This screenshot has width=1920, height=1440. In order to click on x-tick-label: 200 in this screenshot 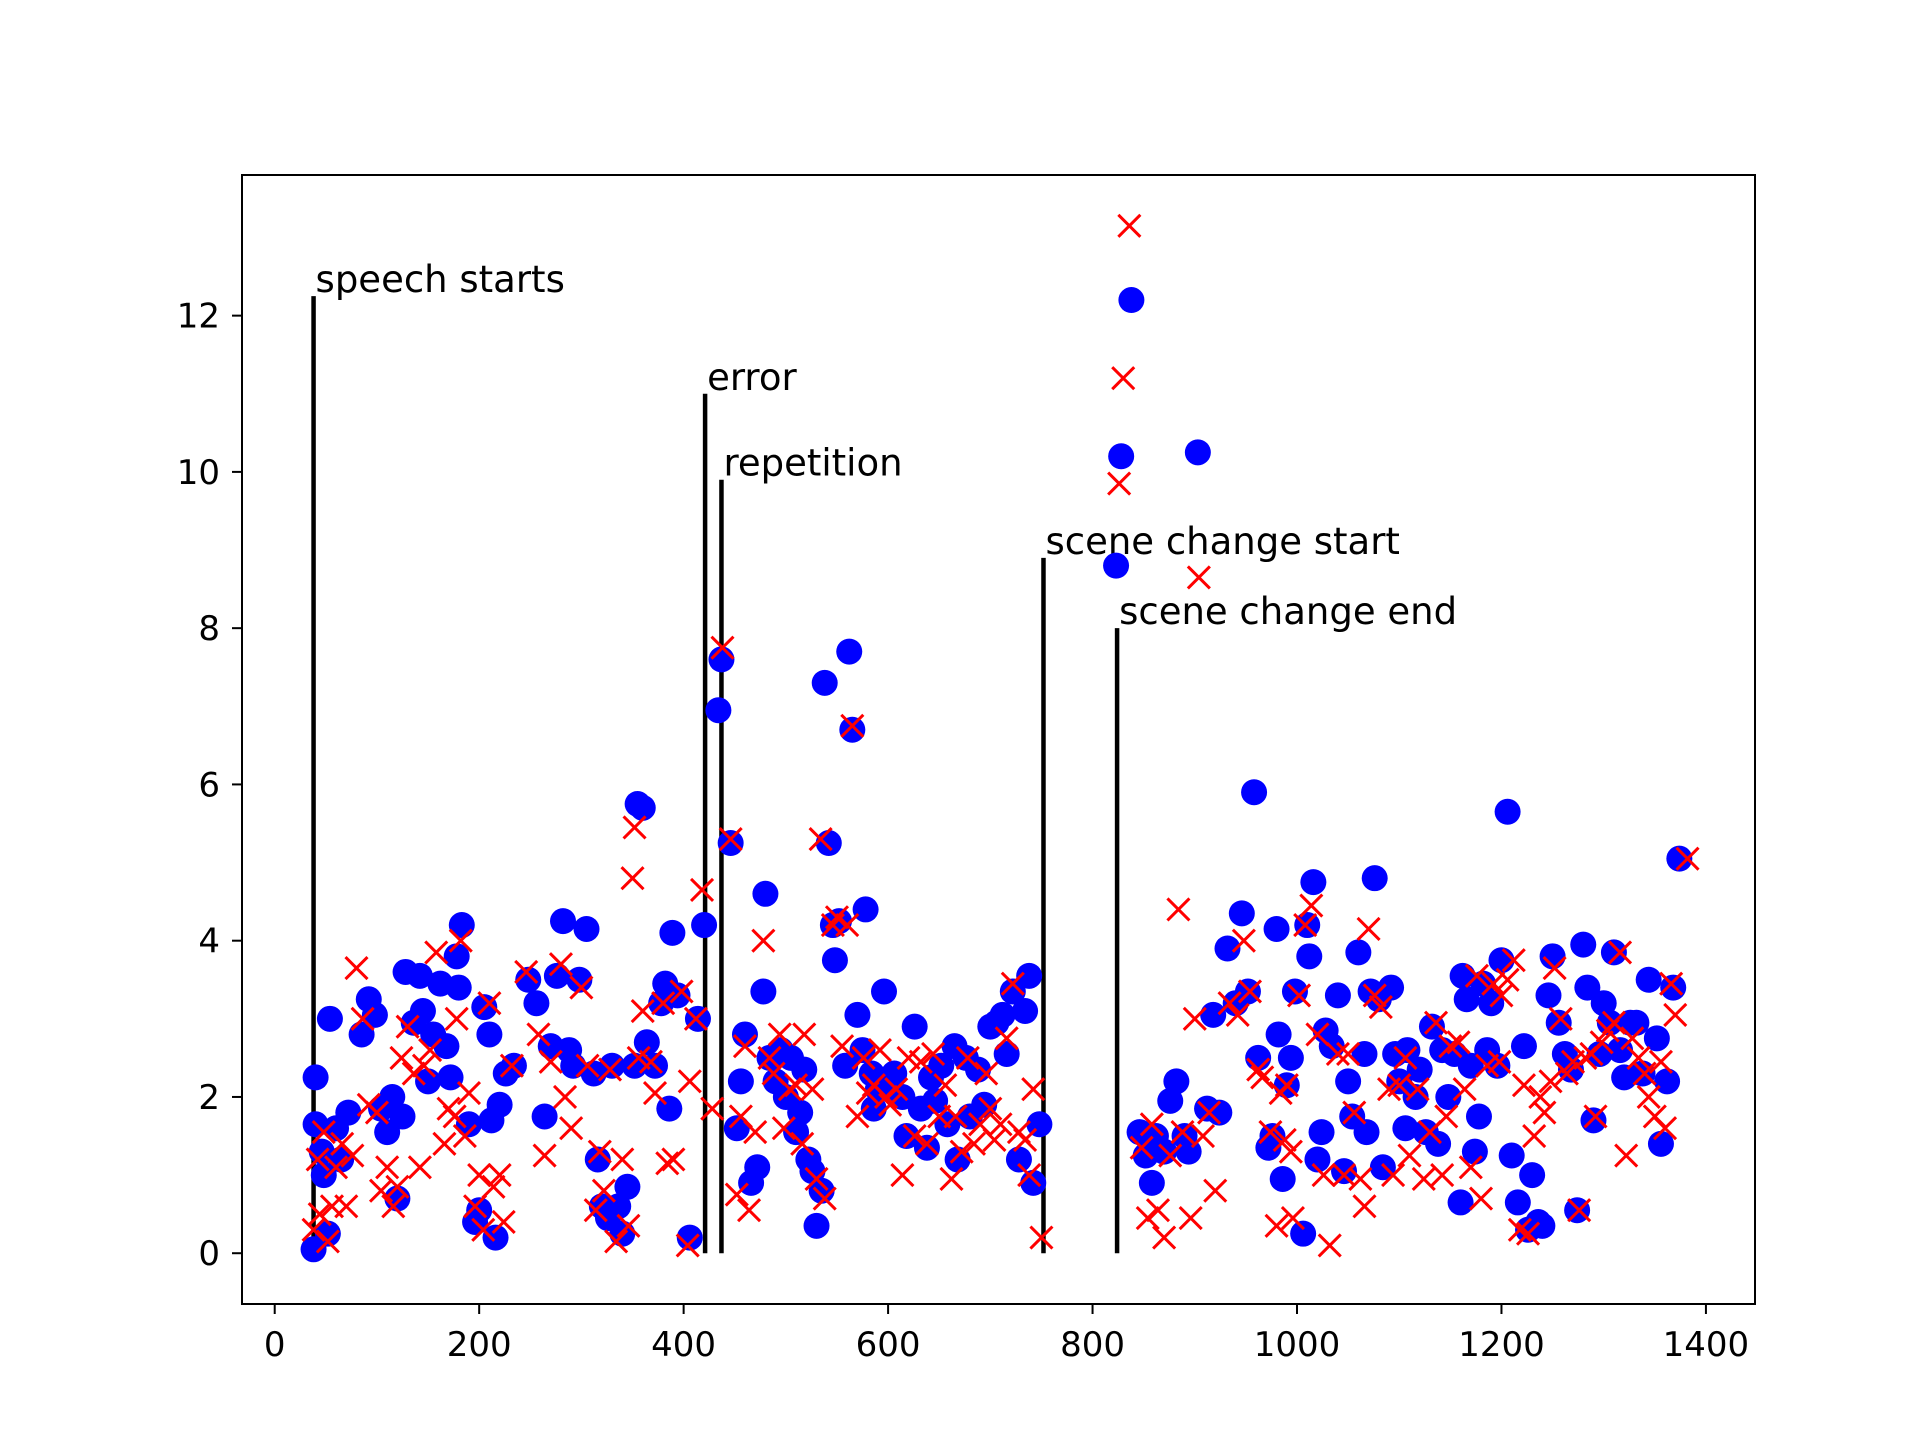, I will do `click(479, 1345)`.